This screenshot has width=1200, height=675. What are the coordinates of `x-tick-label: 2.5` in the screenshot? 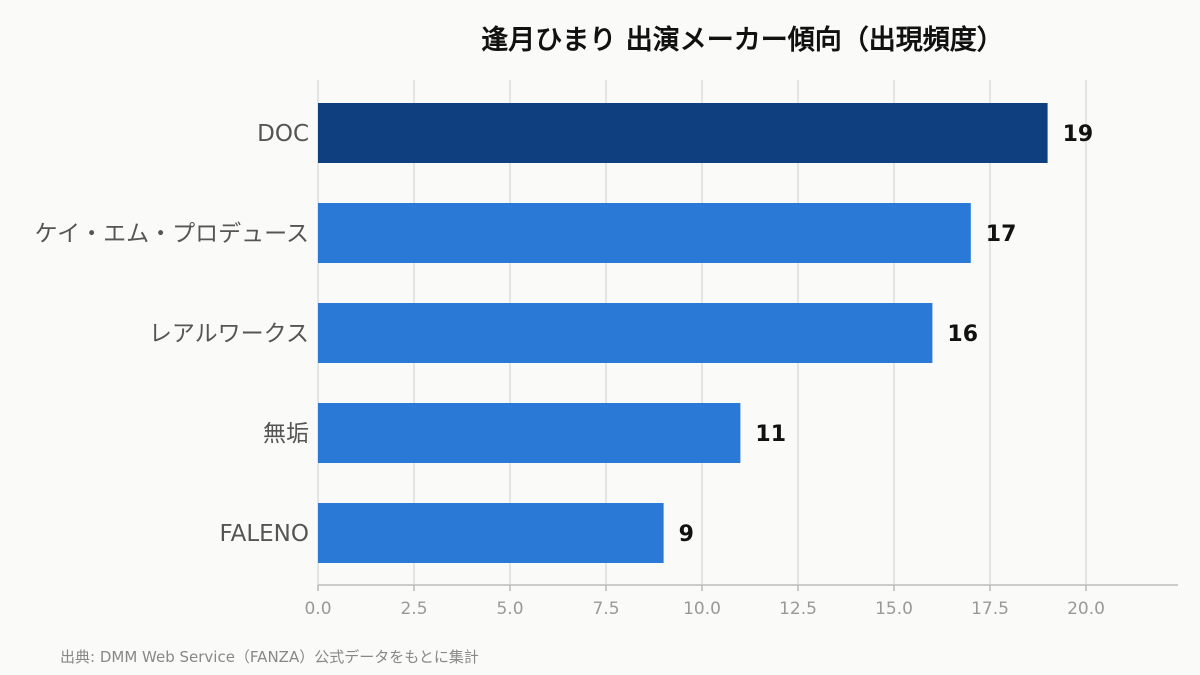 It's located at (413, 609).